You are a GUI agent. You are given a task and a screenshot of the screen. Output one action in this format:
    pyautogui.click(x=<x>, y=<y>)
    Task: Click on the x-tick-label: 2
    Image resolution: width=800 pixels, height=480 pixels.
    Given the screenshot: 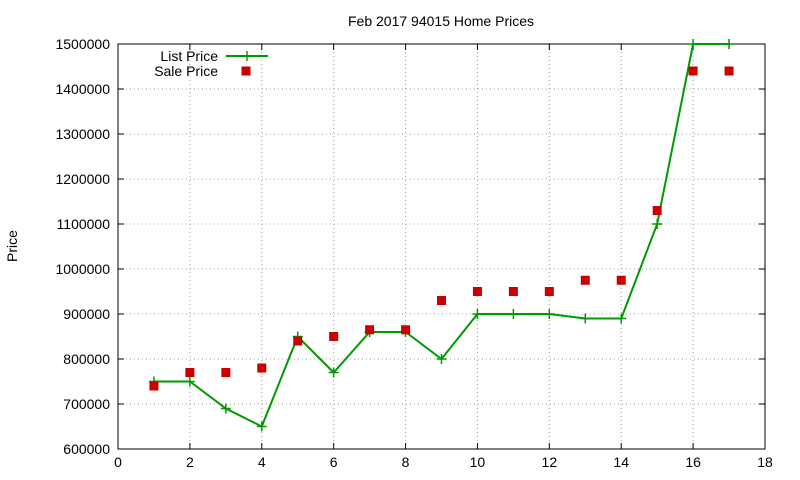 What is the action you would take?
    pyautogui.click(x=190, y=462)
    